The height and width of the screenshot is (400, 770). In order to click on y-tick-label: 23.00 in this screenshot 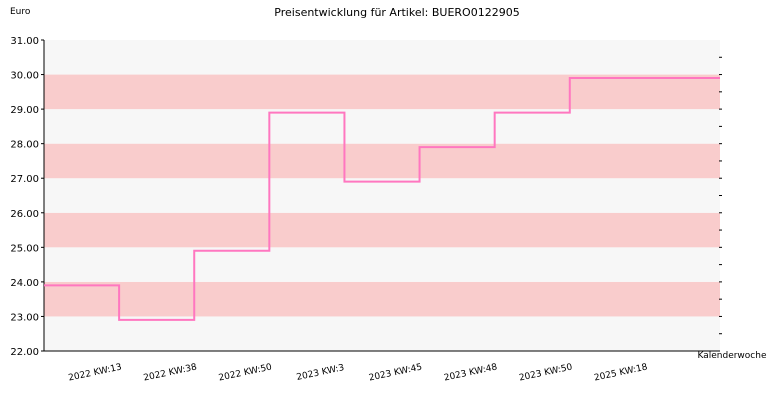, I will do `click(24, 317)`.